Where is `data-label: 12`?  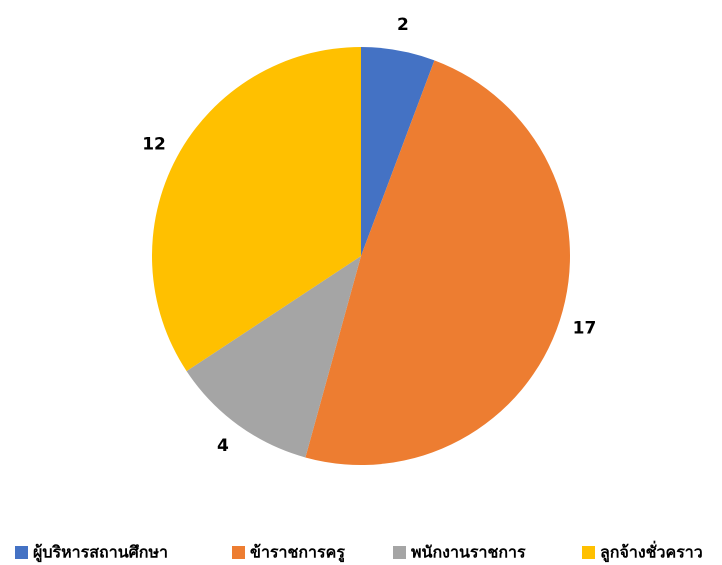
data-label: 12 is located at coordinates (154, 145).